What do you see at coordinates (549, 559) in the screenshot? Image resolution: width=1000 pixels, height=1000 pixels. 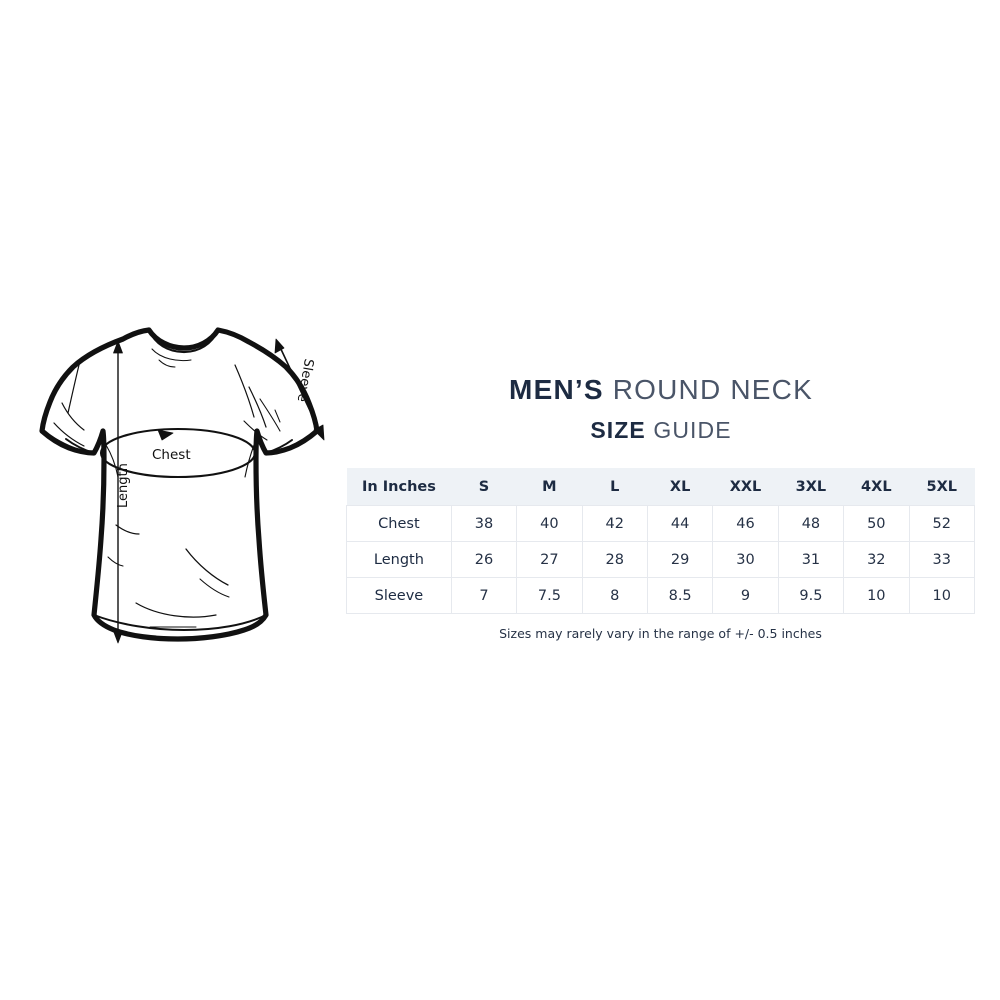 I see `cell-length-m: 27` at bounding box center [549, 559].